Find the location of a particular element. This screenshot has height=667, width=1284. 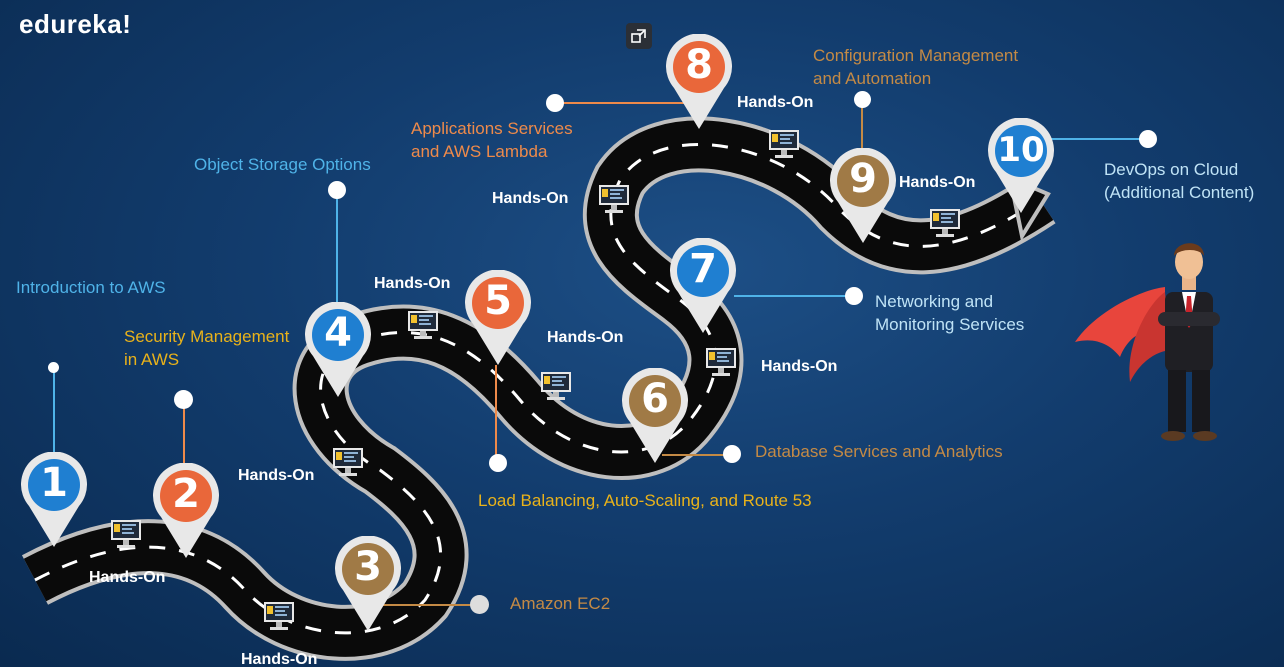

step-1-label: Introduction to AWS is located at coordinates (91, 287).